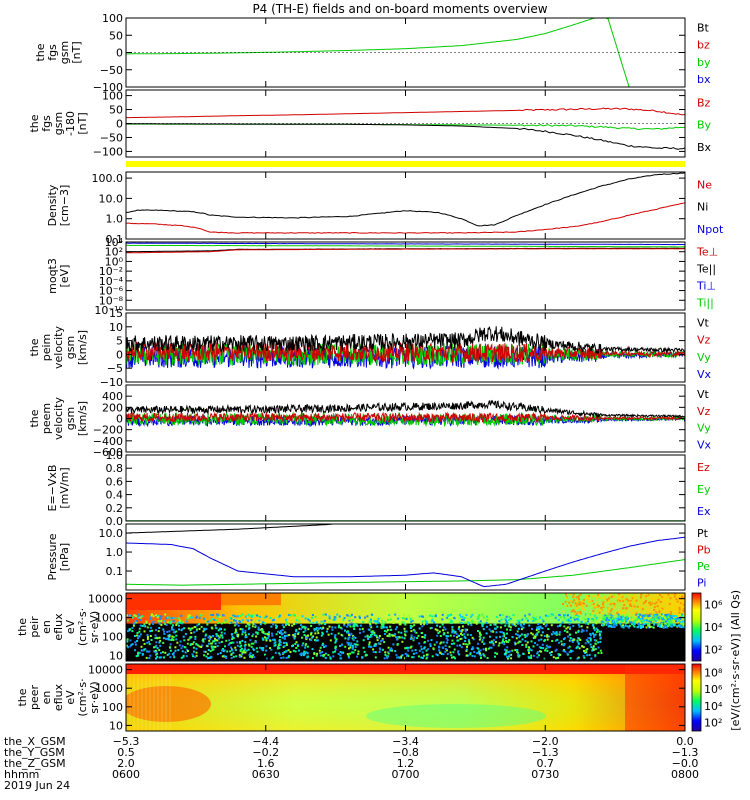 The height and width of the screenshot is (800, 750). I want to click on y-axis-label: velocity, so click(58, 347).